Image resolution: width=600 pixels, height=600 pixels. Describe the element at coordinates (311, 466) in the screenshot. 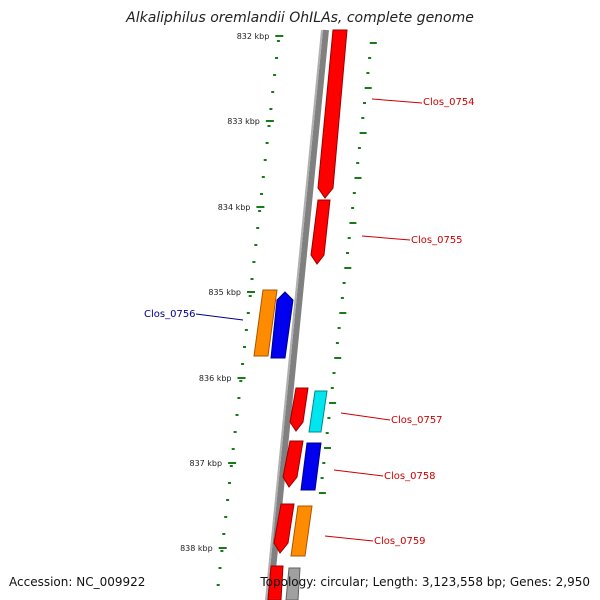

I see `gene-arrow-clos-0758-blue` at that location.